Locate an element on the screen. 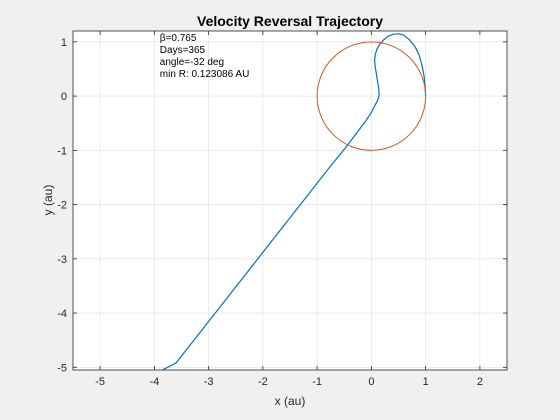  annotation-line: Days=365 is located at coordinates (183, 50).